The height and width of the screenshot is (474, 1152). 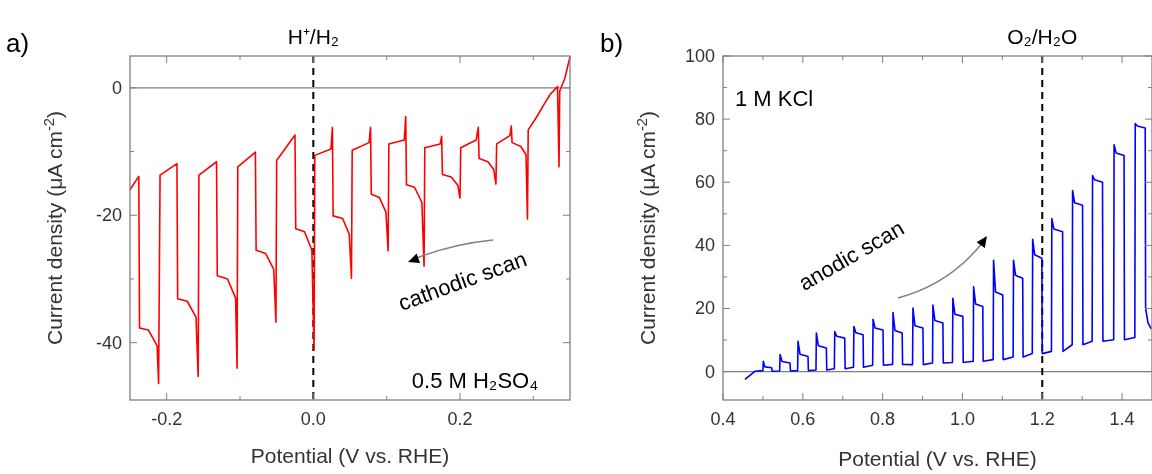 I want to click on x-tick-label: 0.4, so click(x=723, y=419).